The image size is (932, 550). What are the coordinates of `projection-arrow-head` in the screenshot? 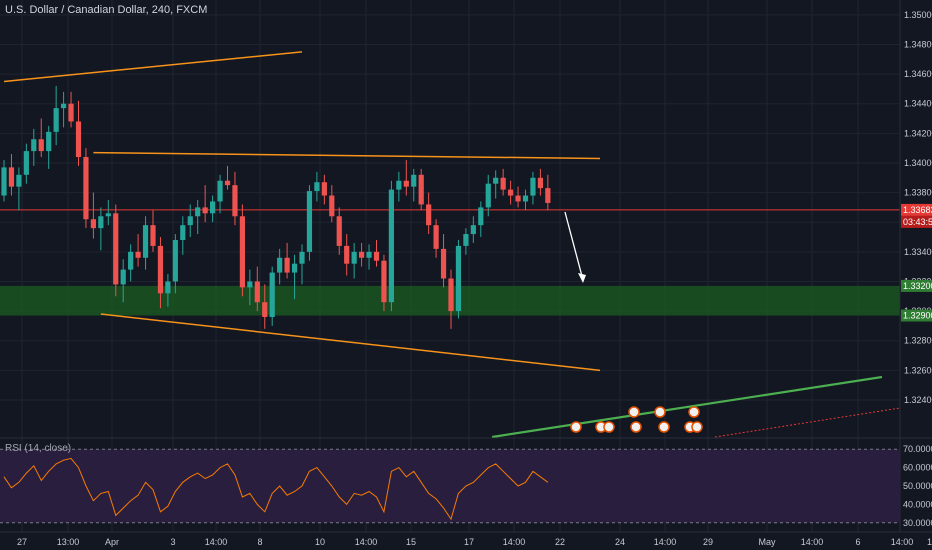 It's located at (582, 278).